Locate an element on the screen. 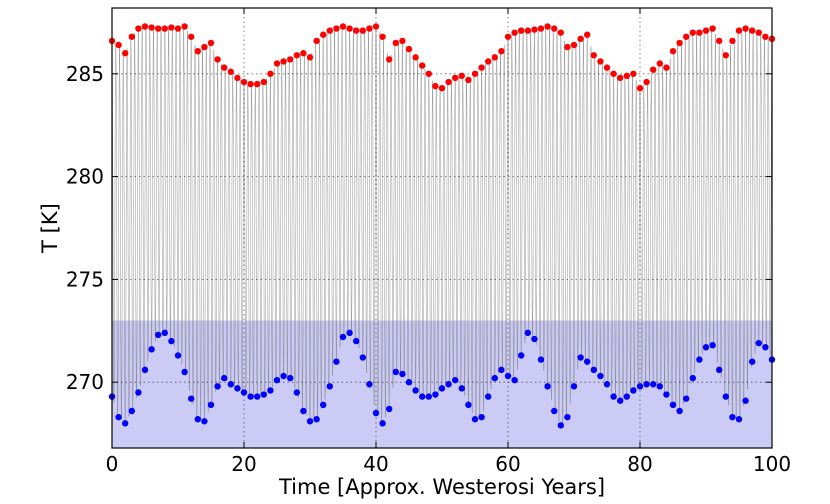  x-tick-label: 80 is located at coordinates (639, 464).